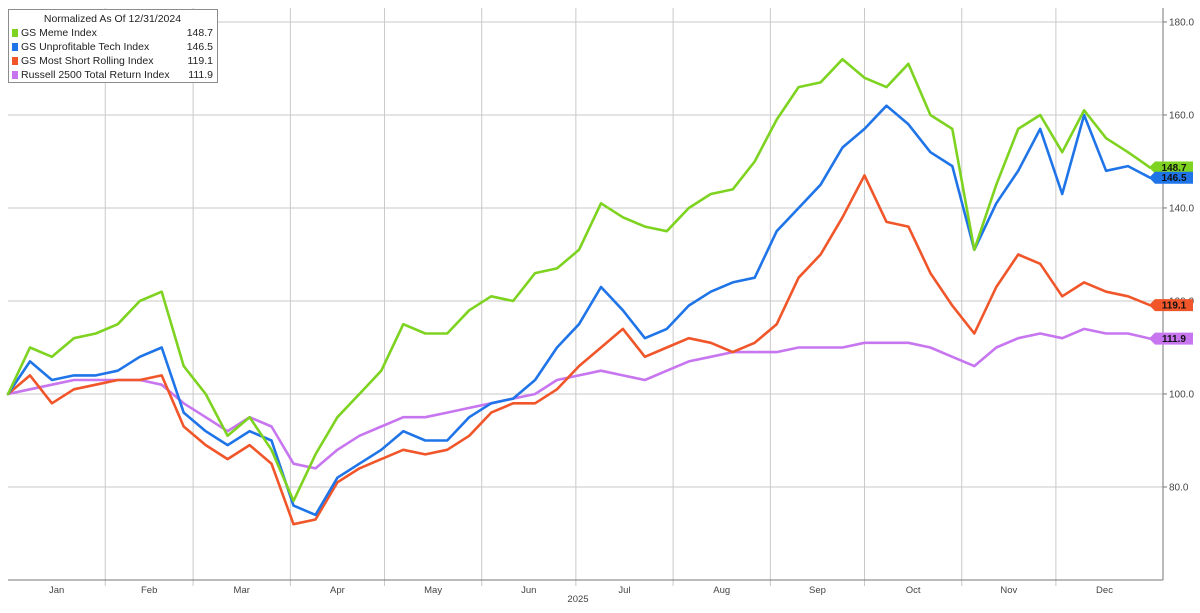  I want to click on x-tick-label: Apr, so click(337, 590).